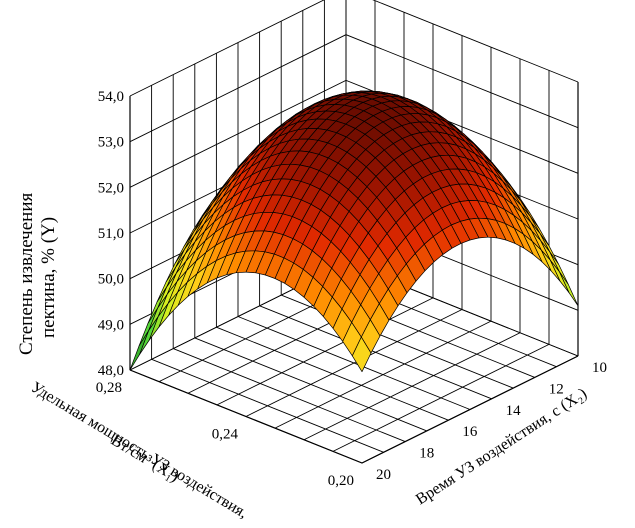  I want to click on x2-tick-label: 12, so click(556, 389).